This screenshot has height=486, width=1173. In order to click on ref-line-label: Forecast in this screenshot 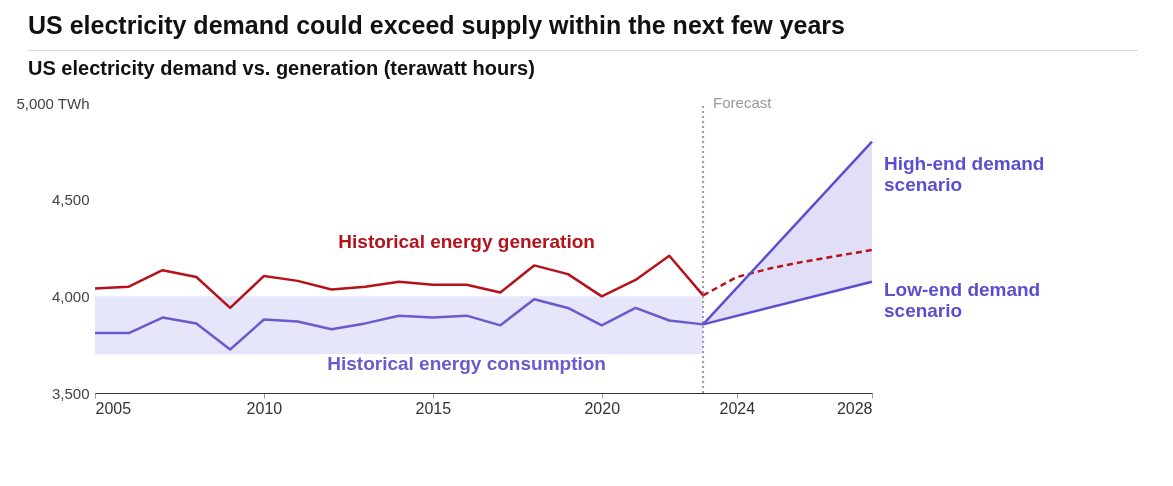, I will do `click(743, 102)`.